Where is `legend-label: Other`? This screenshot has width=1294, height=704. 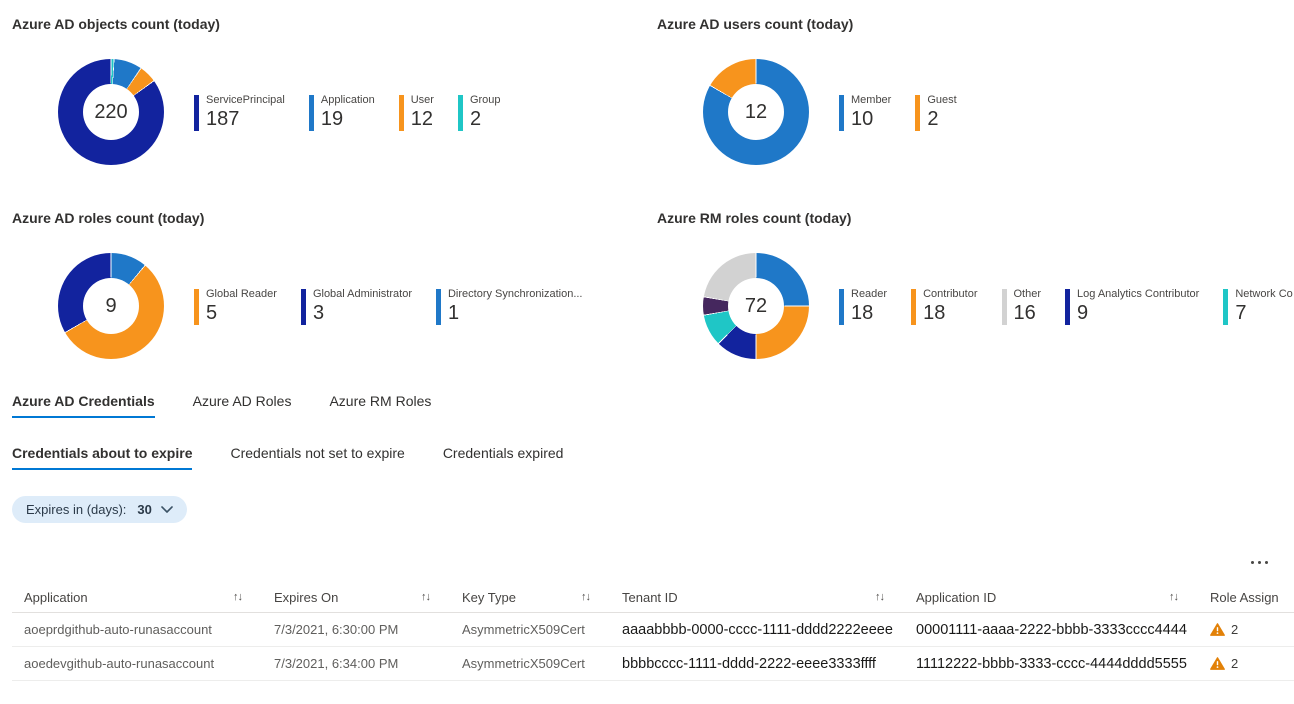
legend-label: Other is located at coordinates (1027, 294).